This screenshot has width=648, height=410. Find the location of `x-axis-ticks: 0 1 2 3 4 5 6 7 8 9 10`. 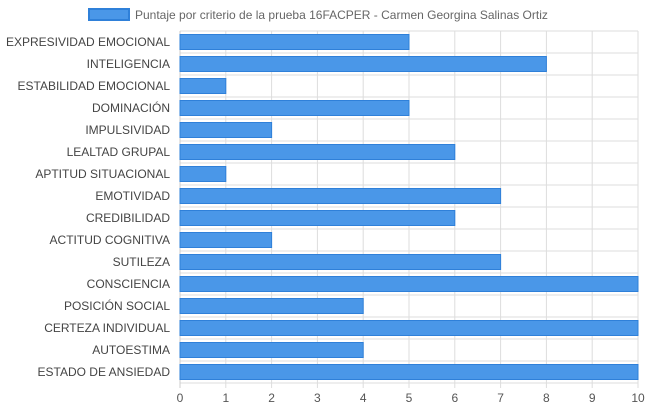

x-axis-ticks: 0 1 2 3 4 5 6 7 8 9 10 is located at coordinates (411, 398).